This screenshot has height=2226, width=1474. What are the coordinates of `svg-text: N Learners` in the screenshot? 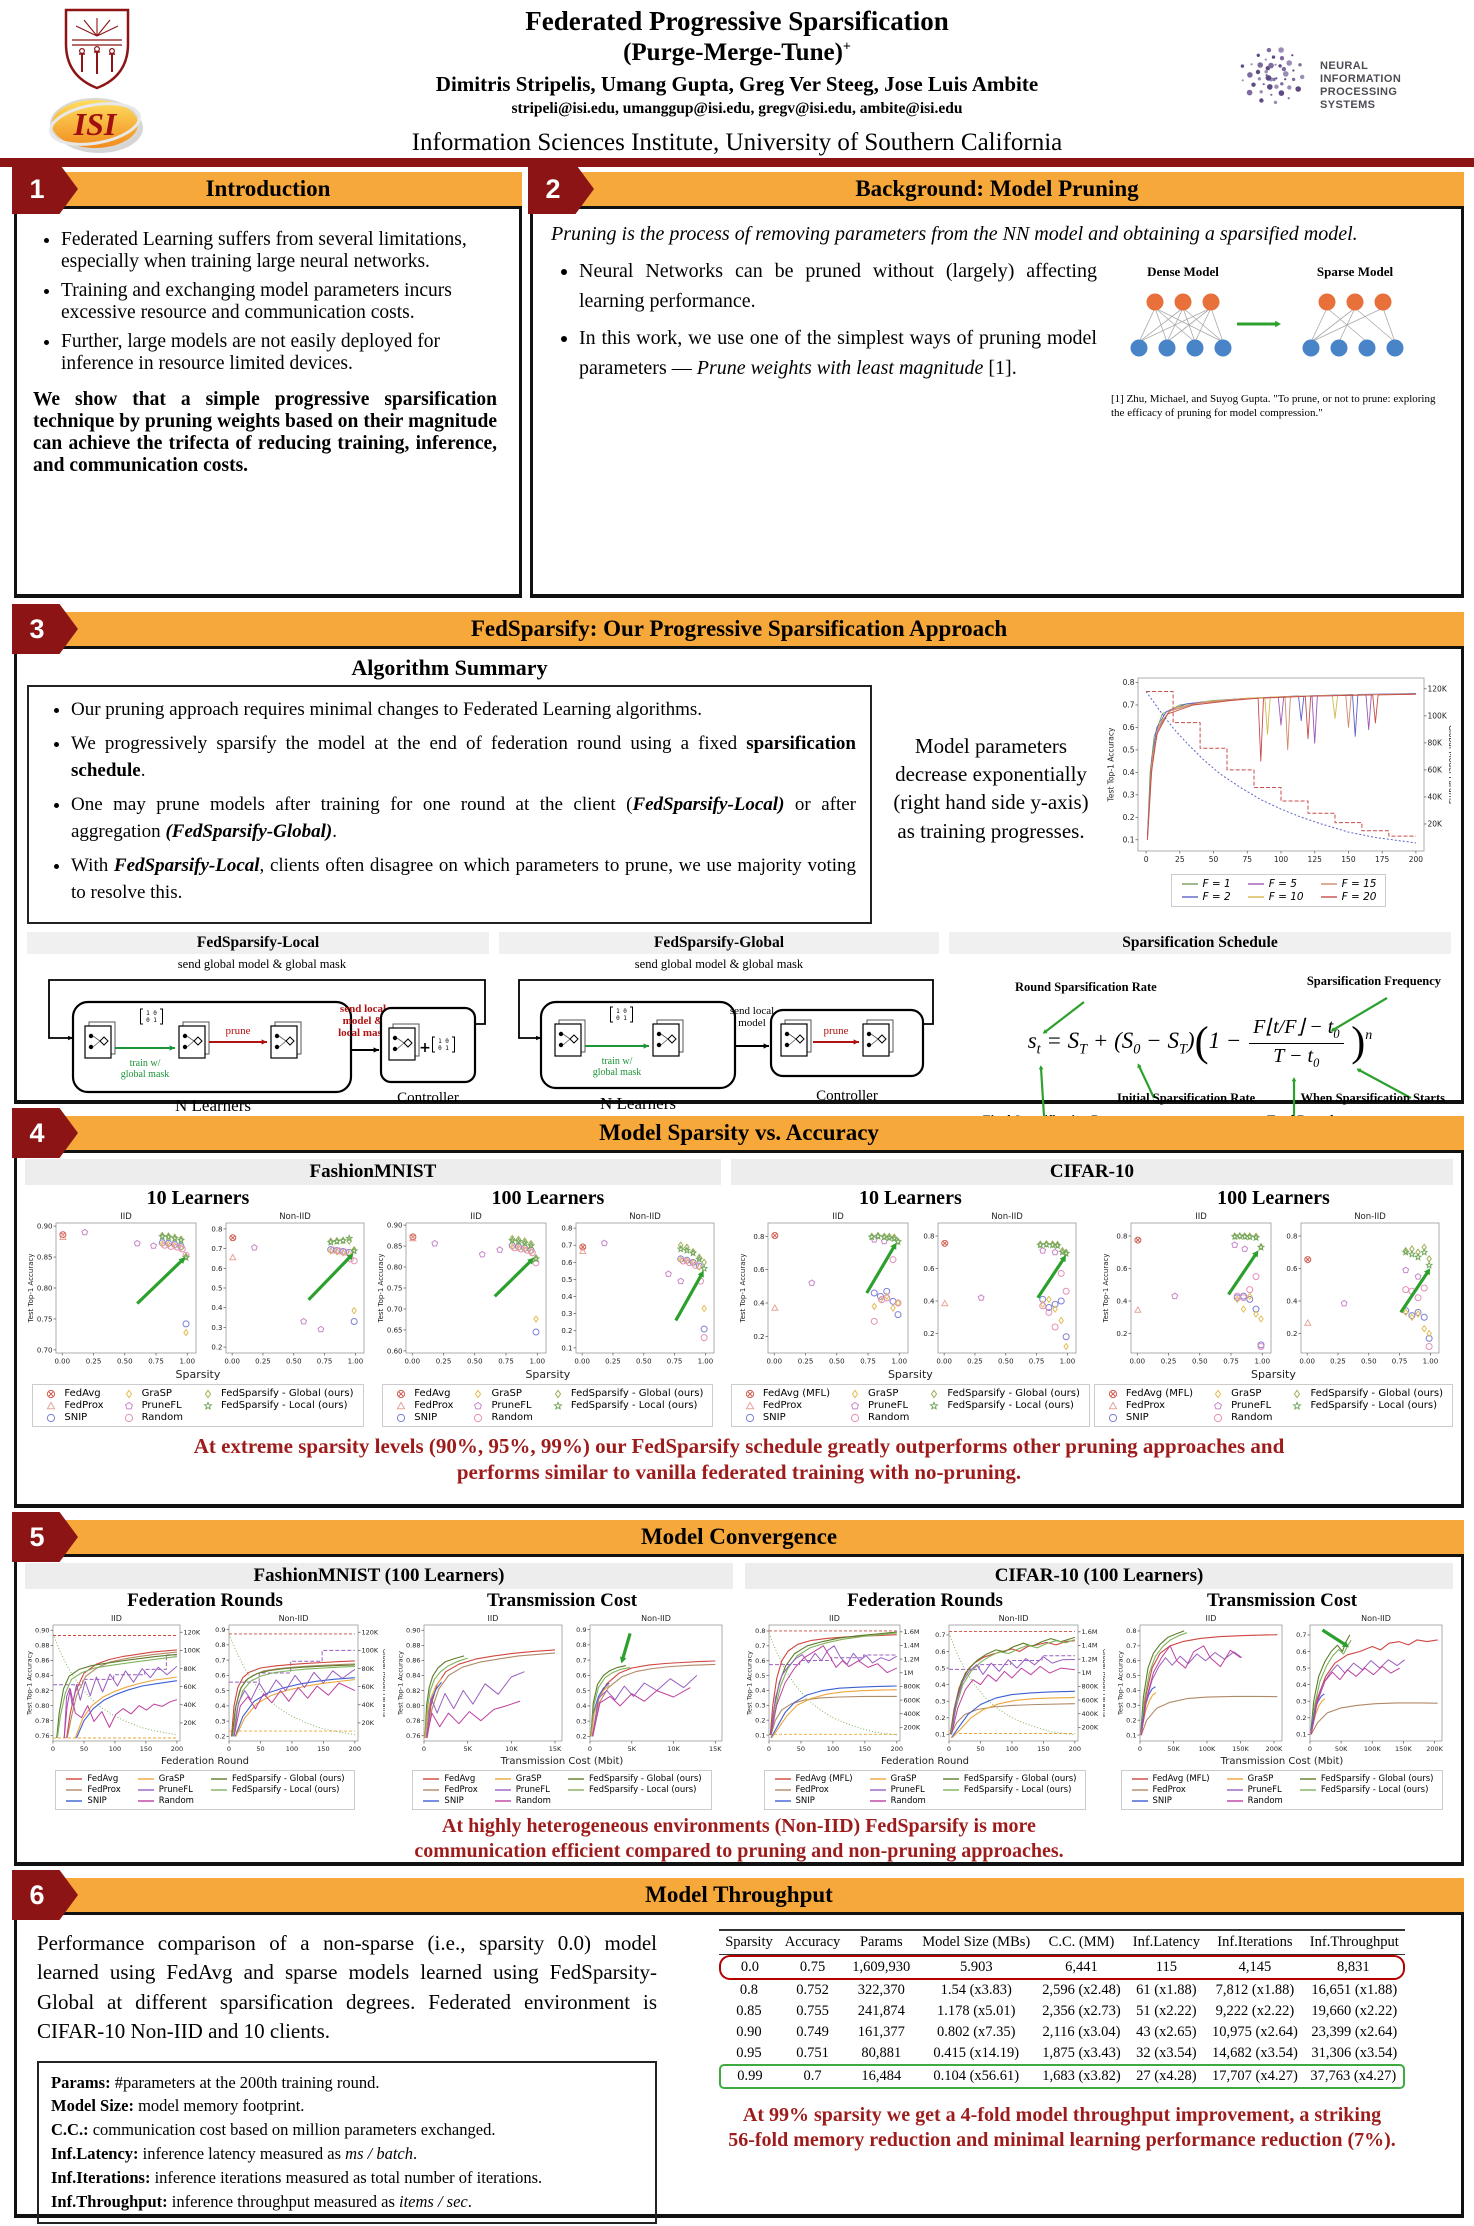 It's located at (638, 1103).